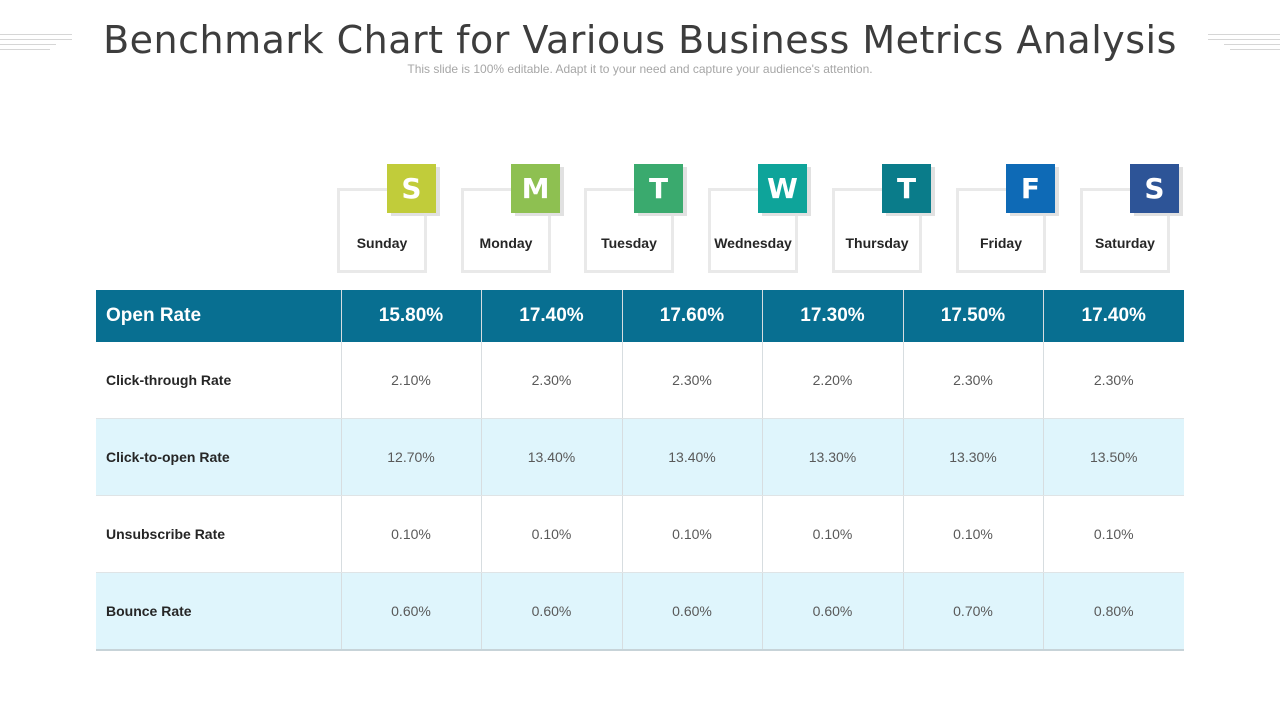  I want to click on row-label: Unsubscribe Rate, so click(219, 534).